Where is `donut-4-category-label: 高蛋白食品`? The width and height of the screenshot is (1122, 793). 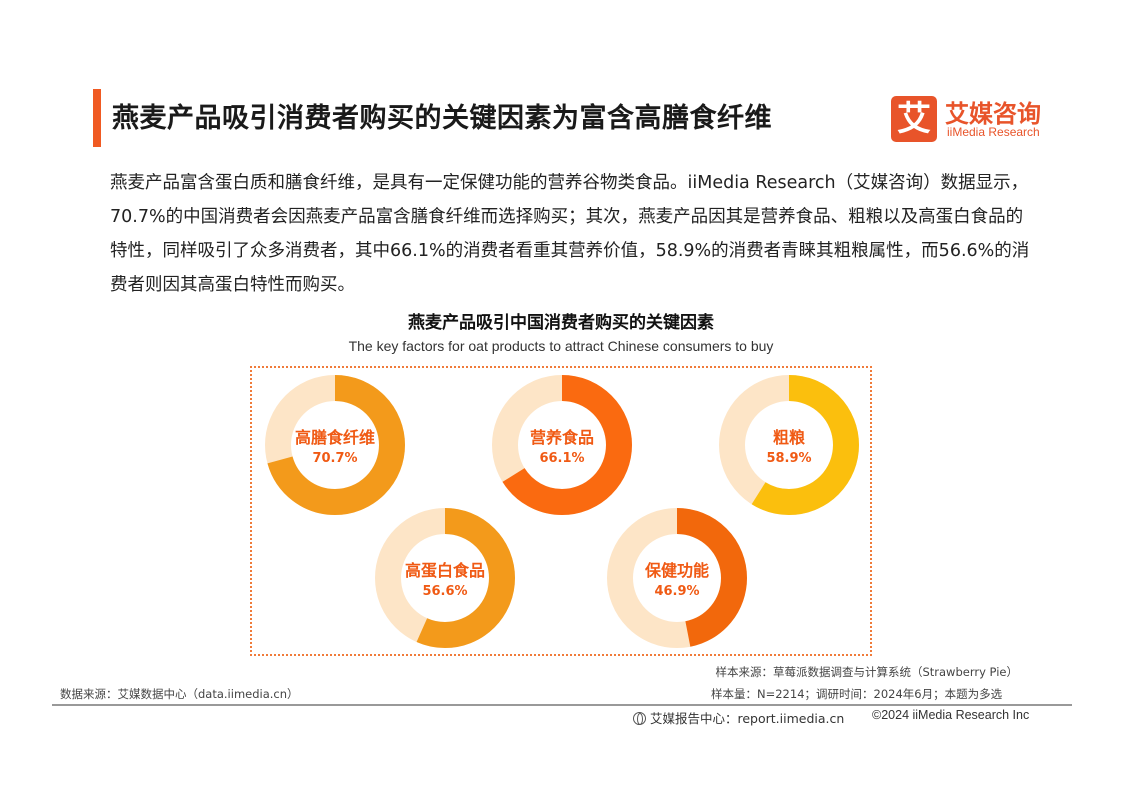 donut-4-category-label: 高蛋白食品 is located at coordinates (445, 570).